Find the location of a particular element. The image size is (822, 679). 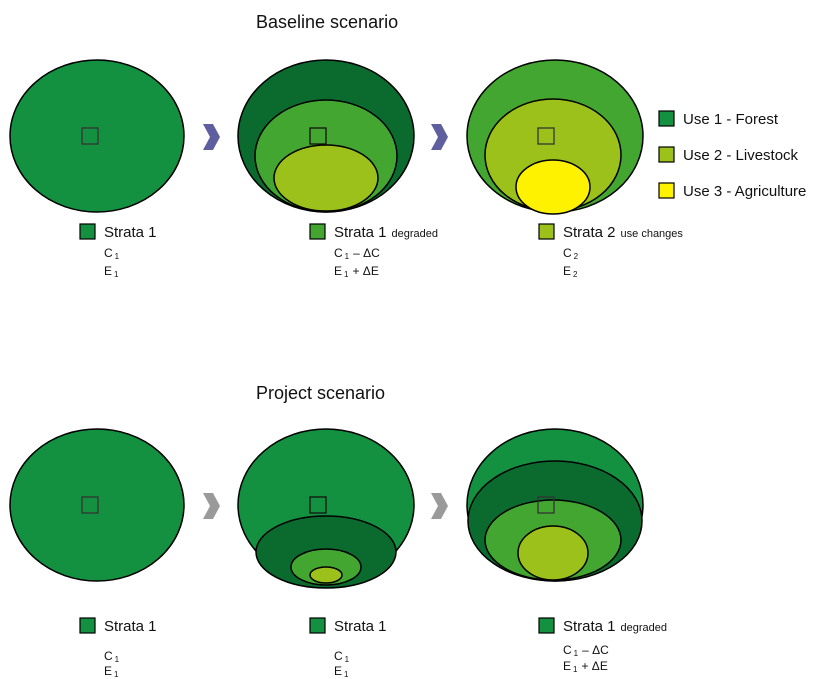

strata-name: Strata 2 use changes is located at coordinates (623, 232).